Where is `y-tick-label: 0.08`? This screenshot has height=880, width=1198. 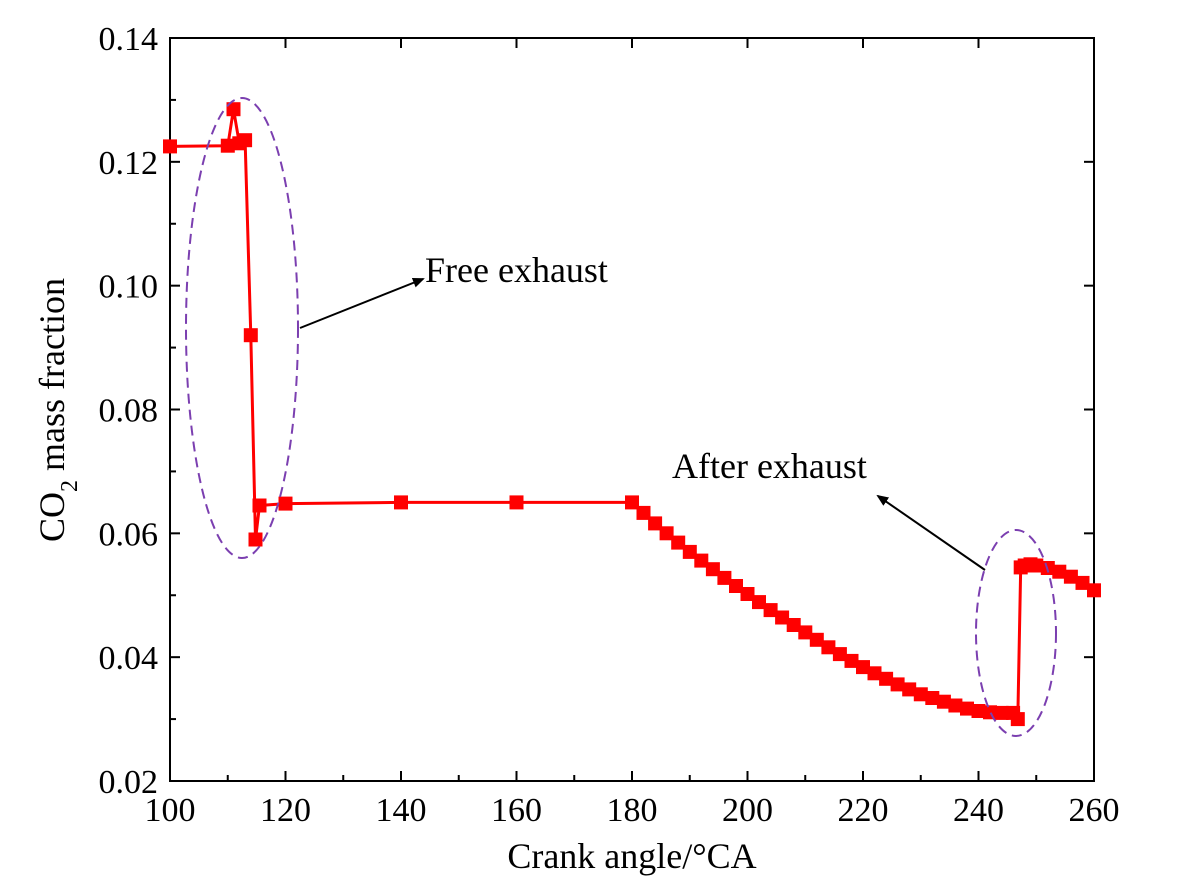 y-tick-label: 0.08 is located at coordinates (129, 411).